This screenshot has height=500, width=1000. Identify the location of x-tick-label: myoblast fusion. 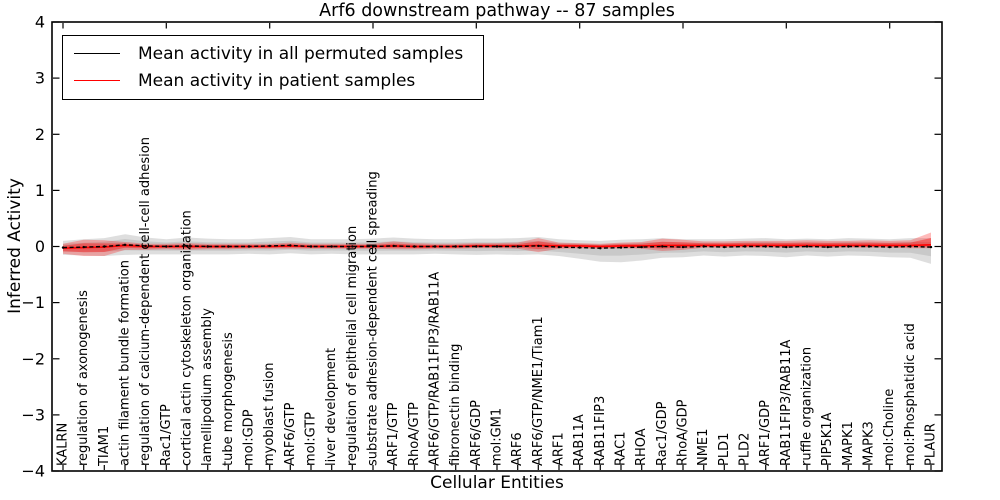
(269, 414).